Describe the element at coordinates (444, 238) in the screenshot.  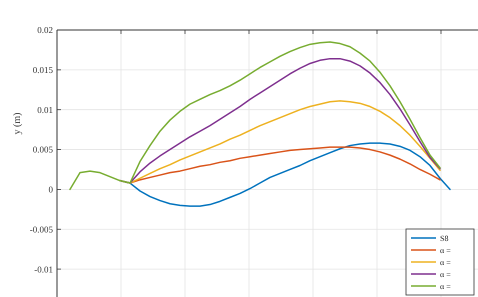
I see `legend-label: S8` at that location.